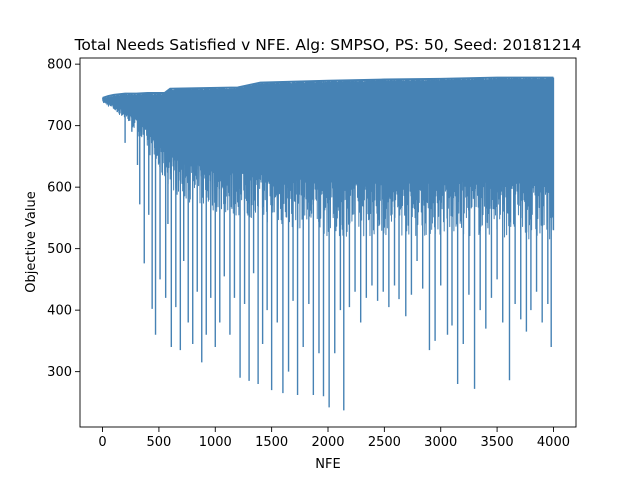 Image resolution: width=640 pixels, height=480 pixels. What do you see at coordinates (215, 442) in the screenshot?
I see `x-tick-label: 1000` at bounding box center [215, 442].